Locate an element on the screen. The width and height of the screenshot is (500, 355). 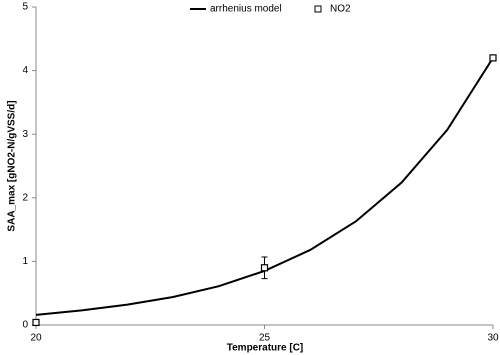
x-axis-label: Temperature [C] is located at coordinates (265, 348).